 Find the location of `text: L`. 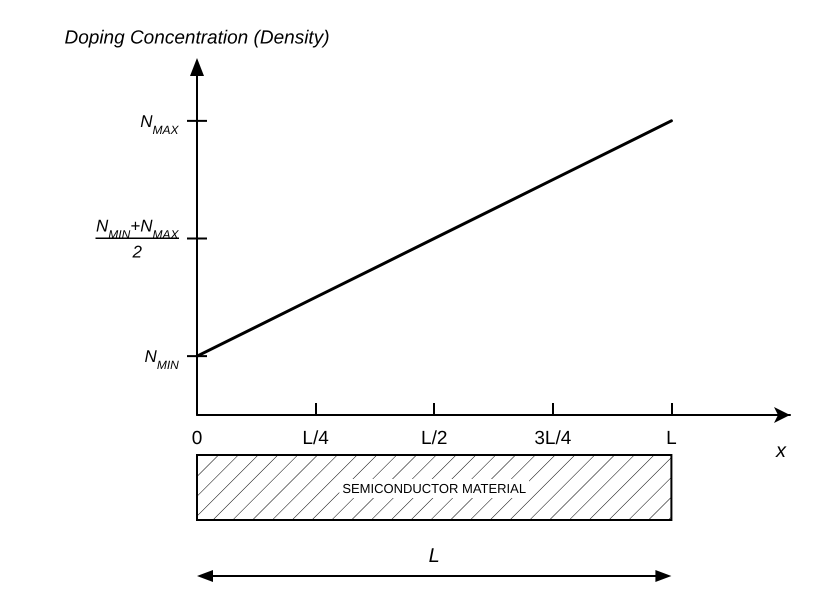

text: L is located at coordinates (434, 556).